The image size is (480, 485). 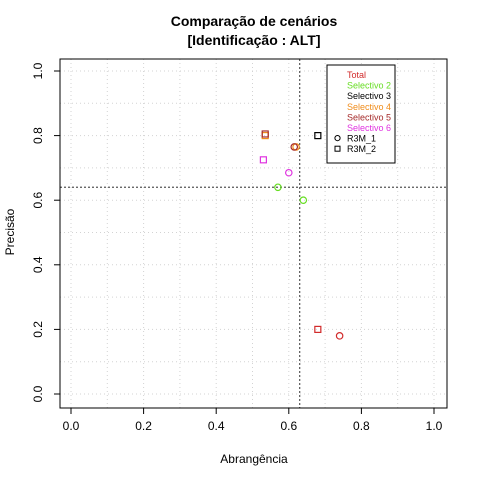 What do you see at coordinates (38, 393) in the screenshot?
I see `y-tick-label: 0.0` at bounding box center [38, 393].